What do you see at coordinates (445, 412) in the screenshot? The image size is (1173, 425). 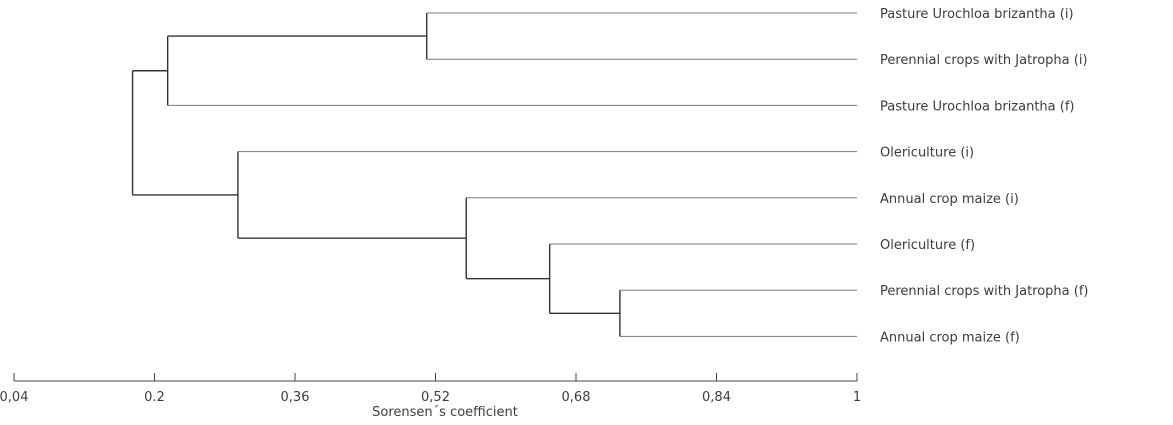 I see `x-axis-title: Sorensen´s coefficient` at bounding box center [445, 412].